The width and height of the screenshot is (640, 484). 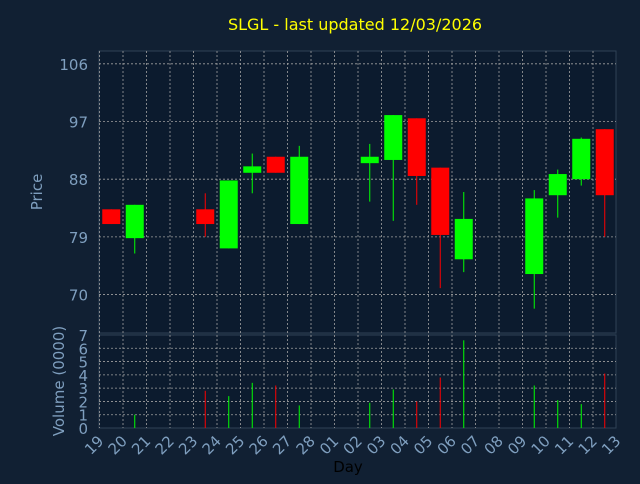 I want to click on volume-bars, so click(x=370, y=384).